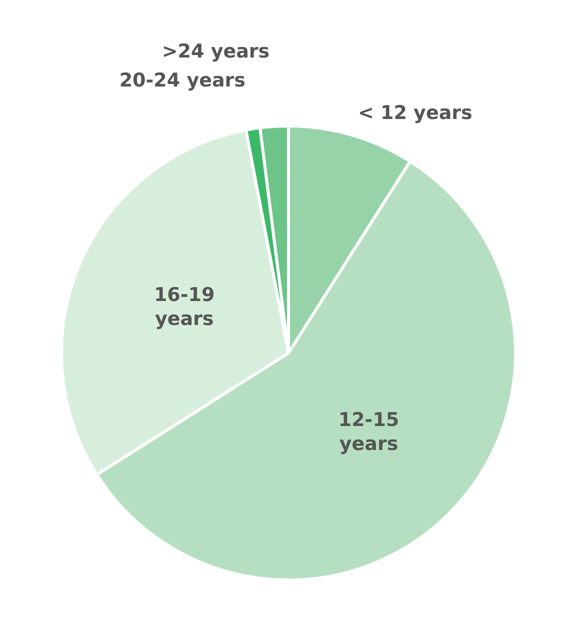 The height and width of the screenshot is (641, 577). What do you see at coordinates (369, 432) in the screenshot?
I see `slice-label: 12-15 years` at bounding box center [369, 432].